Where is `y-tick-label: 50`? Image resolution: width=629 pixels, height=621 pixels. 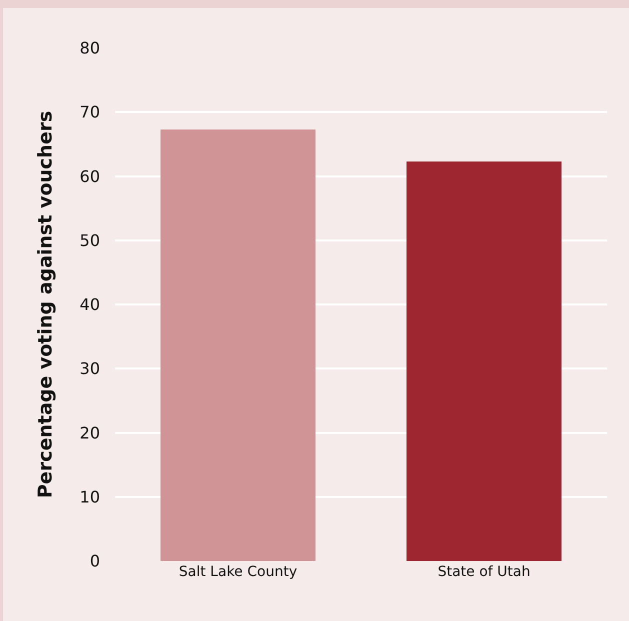 y-tick-label: 50 is located at coordinates (90, 240).